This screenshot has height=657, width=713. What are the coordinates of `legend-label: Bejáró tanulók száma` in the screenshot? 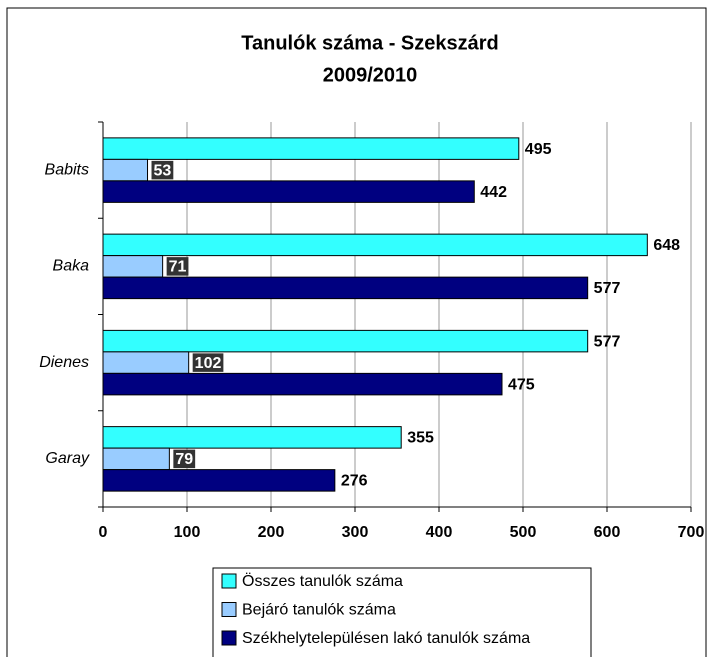 It's located at (319, 610).